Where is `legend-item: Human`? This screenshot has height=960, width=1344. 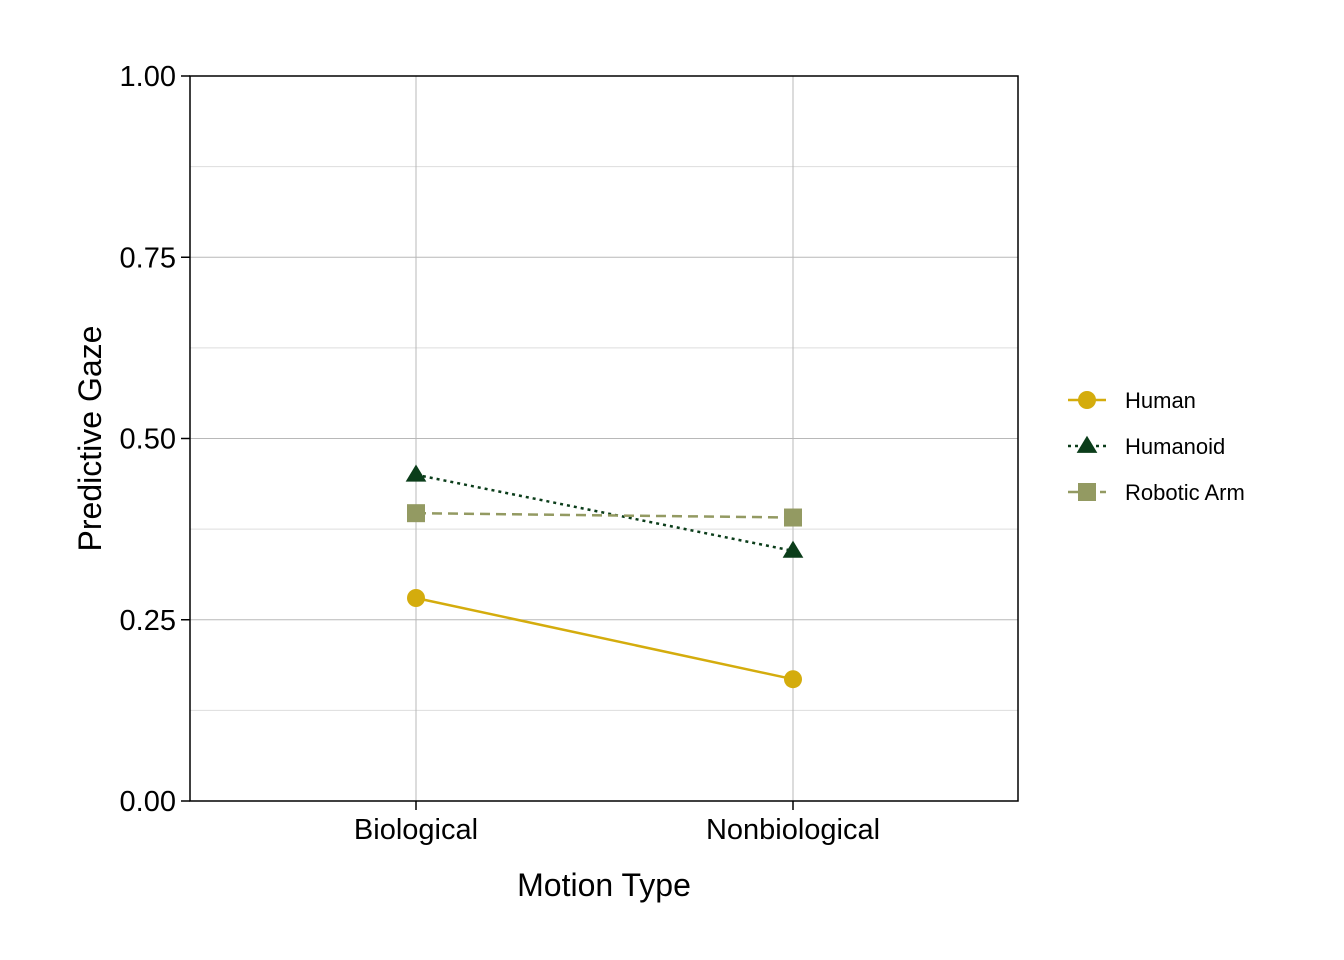
legend-item: Human is located at coordinates (1132, 400).